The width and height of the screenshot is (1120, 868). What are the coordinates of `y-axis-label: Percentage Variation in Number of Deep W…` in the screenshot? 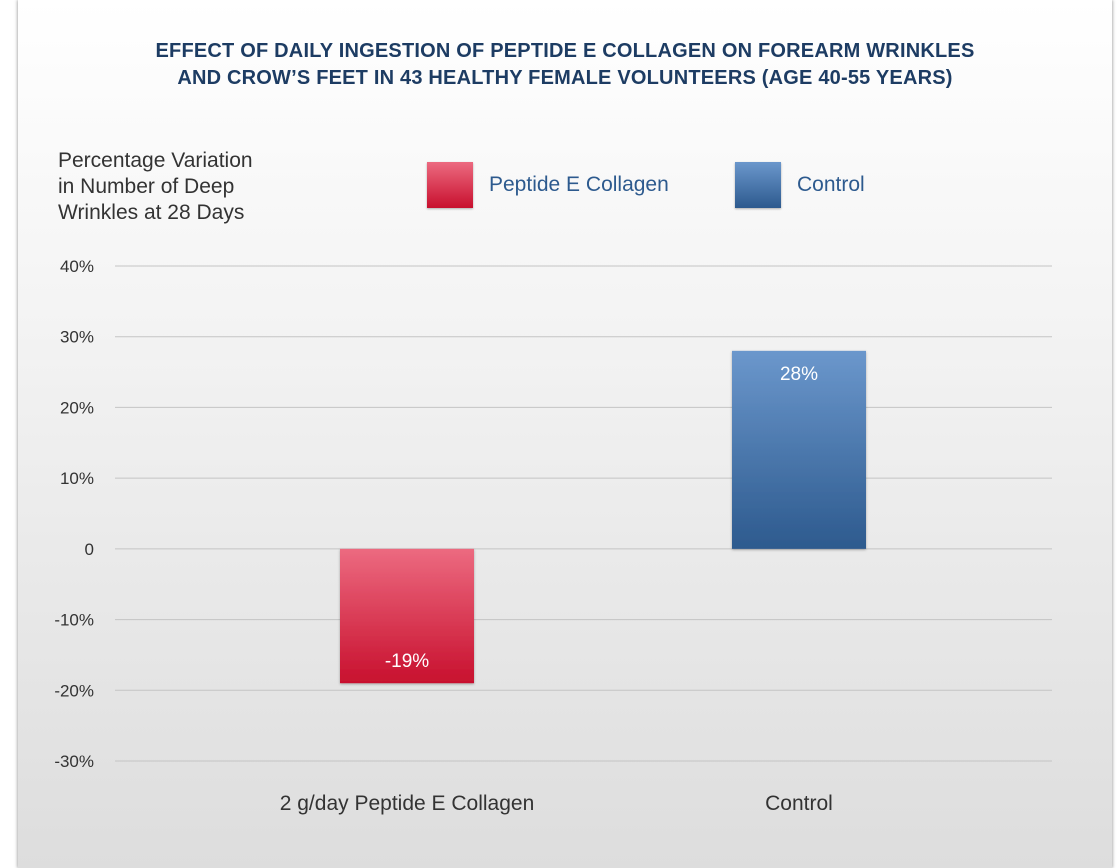 It's located at (155, 187).